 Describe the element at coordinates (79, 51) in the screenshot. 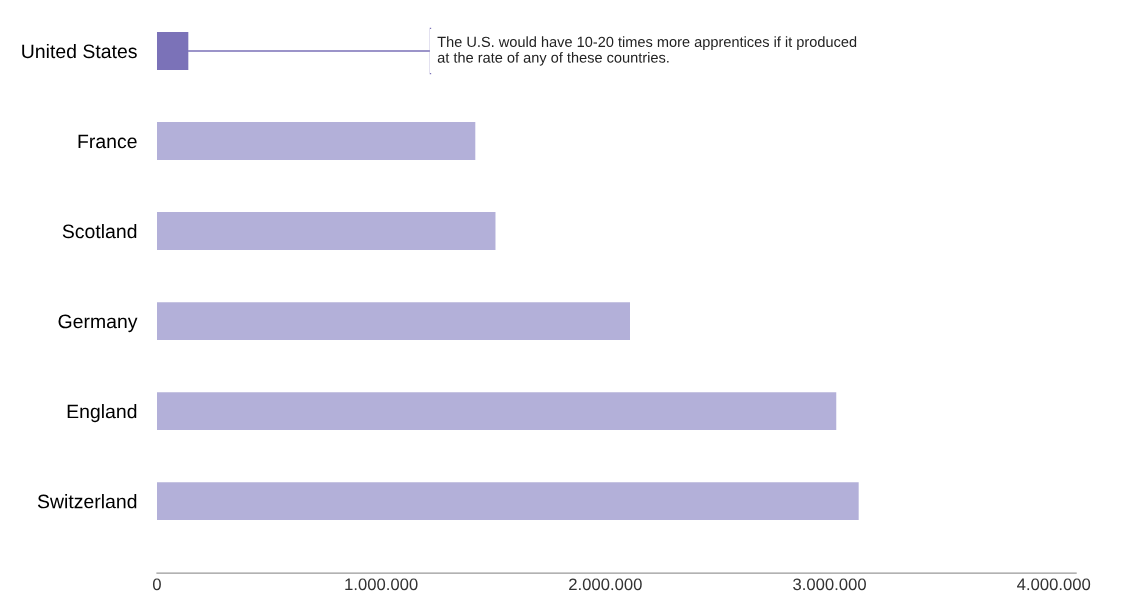

I see `y-tick-label: United States` at that location.